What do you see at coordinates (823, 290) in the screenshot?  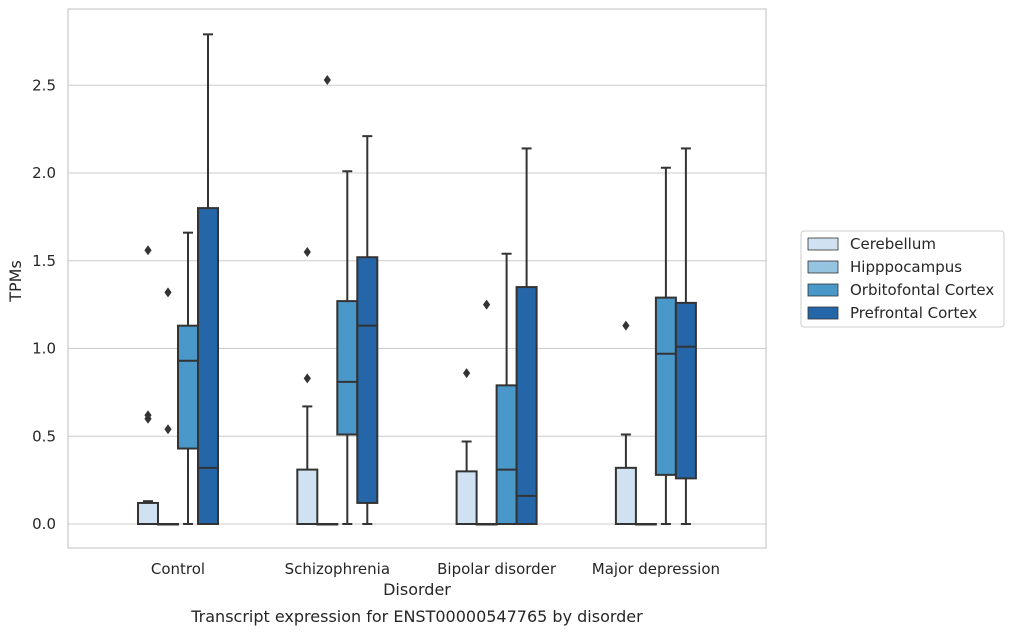 I see `legend-swatch-orbitofrontal` at bounding box center [823, 290].